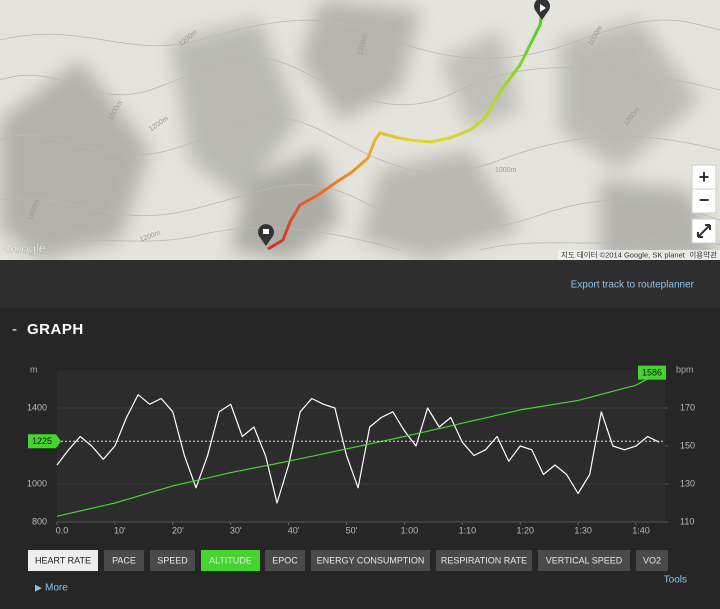 The image size is (720, 609). I want to click on metric-button: RESPIRATION RATE, so click(484, 560).